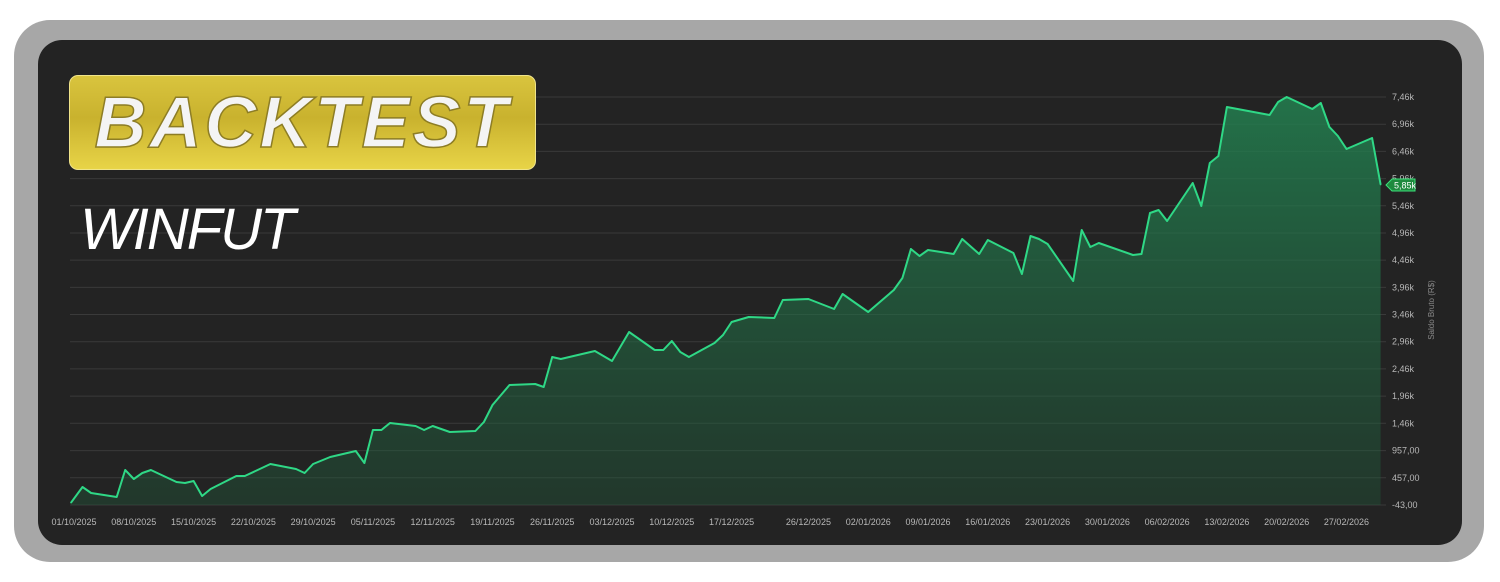 The width and height of the screenshot is (1500, 582). Describe the element at coordinates (611, 522) in the screenshot. I see `x-tick-label: 03/12/2025` at that location.